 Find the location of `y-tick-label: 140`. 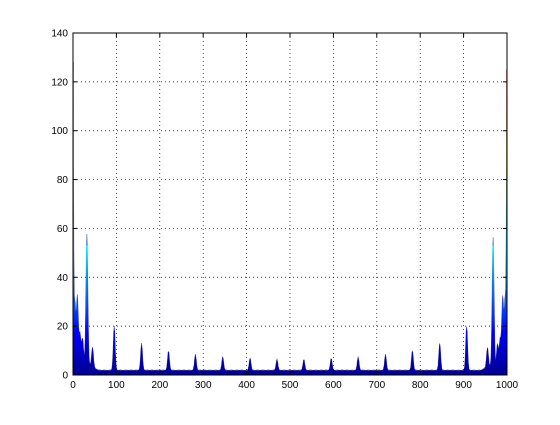

y-tick-label: 140 is located at coordinates (59, 34).